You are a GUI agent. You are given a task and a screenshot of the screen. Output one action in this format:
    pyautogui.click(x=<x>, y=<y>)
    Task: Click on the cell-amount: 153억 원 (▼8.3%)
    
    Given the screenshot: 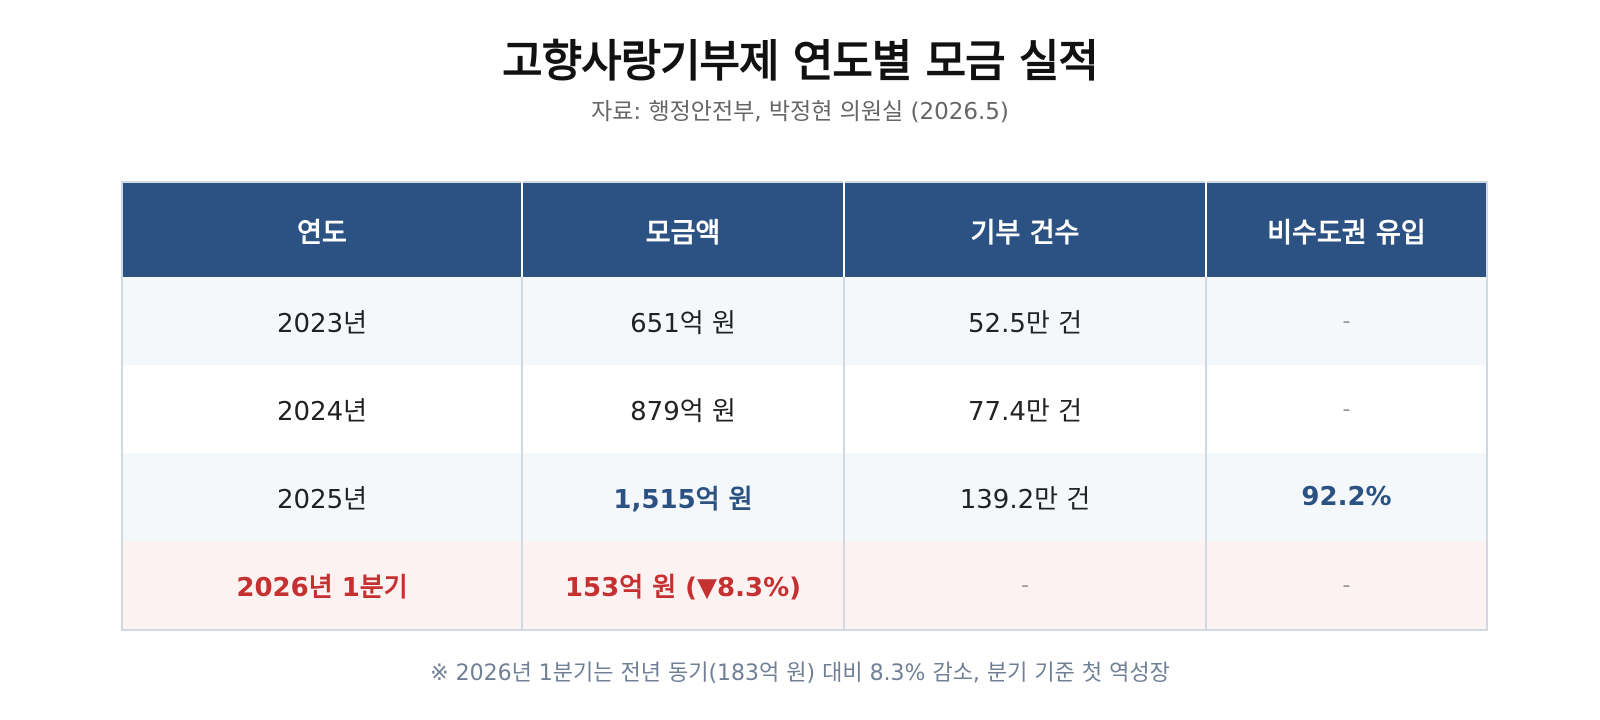 What is the action you would take?
    pyautogui.click(x=682, y=585)
    